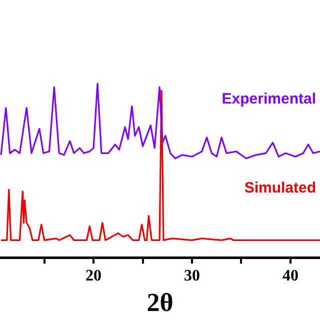  I want to click on series-label: Experimental, so click(269, 99).